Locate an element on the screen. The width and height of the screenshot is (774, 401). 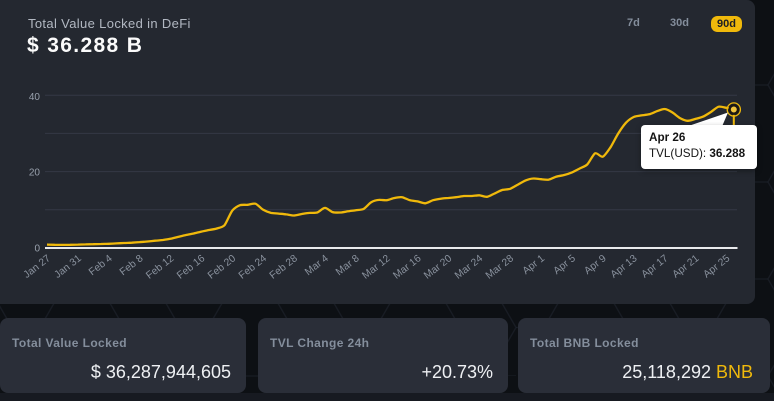
svg-text: Apr 25 is located at coordinates (717, 267).